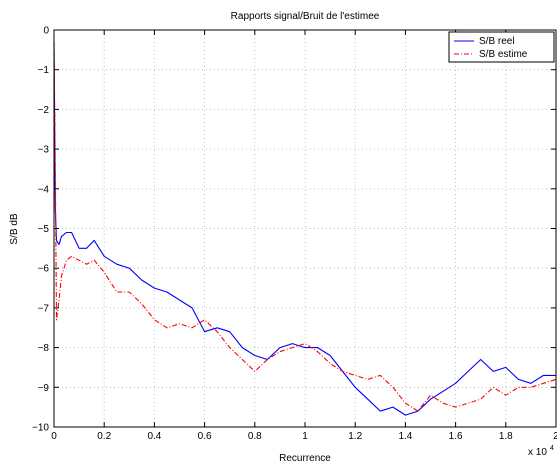 The height and width of the screenshot is (468, 557). What do you see at coordinates (40, 428) in the screenshot?
I see `y-tick-label: −10` at bounding box center [40, 428].